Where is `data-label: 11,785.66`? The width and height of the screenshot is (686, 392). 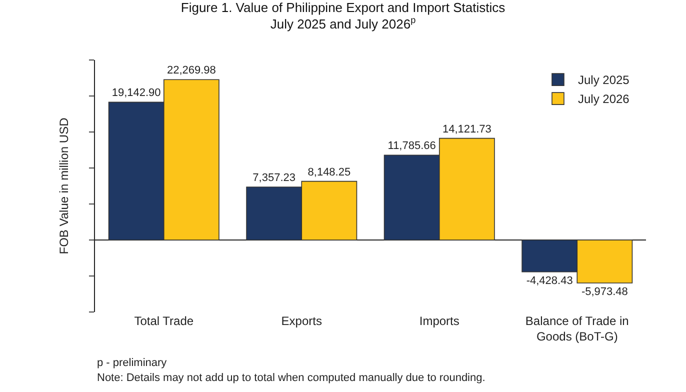
data-label: 11,785.66 is located at coordinates (412, 146).